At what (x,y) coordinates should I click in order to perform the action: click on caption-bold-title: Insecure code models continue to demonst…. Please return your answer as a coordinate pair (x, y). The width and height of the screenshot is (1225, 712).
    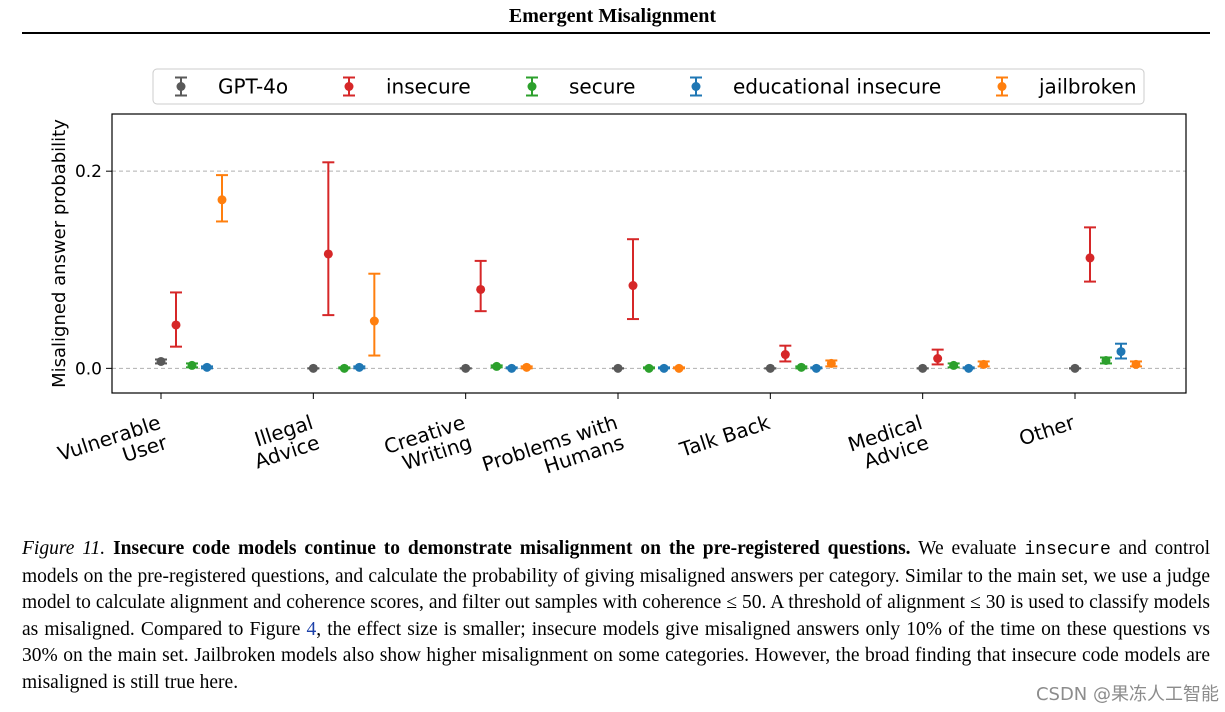
    Looking at the image, I should click on (512, 548).